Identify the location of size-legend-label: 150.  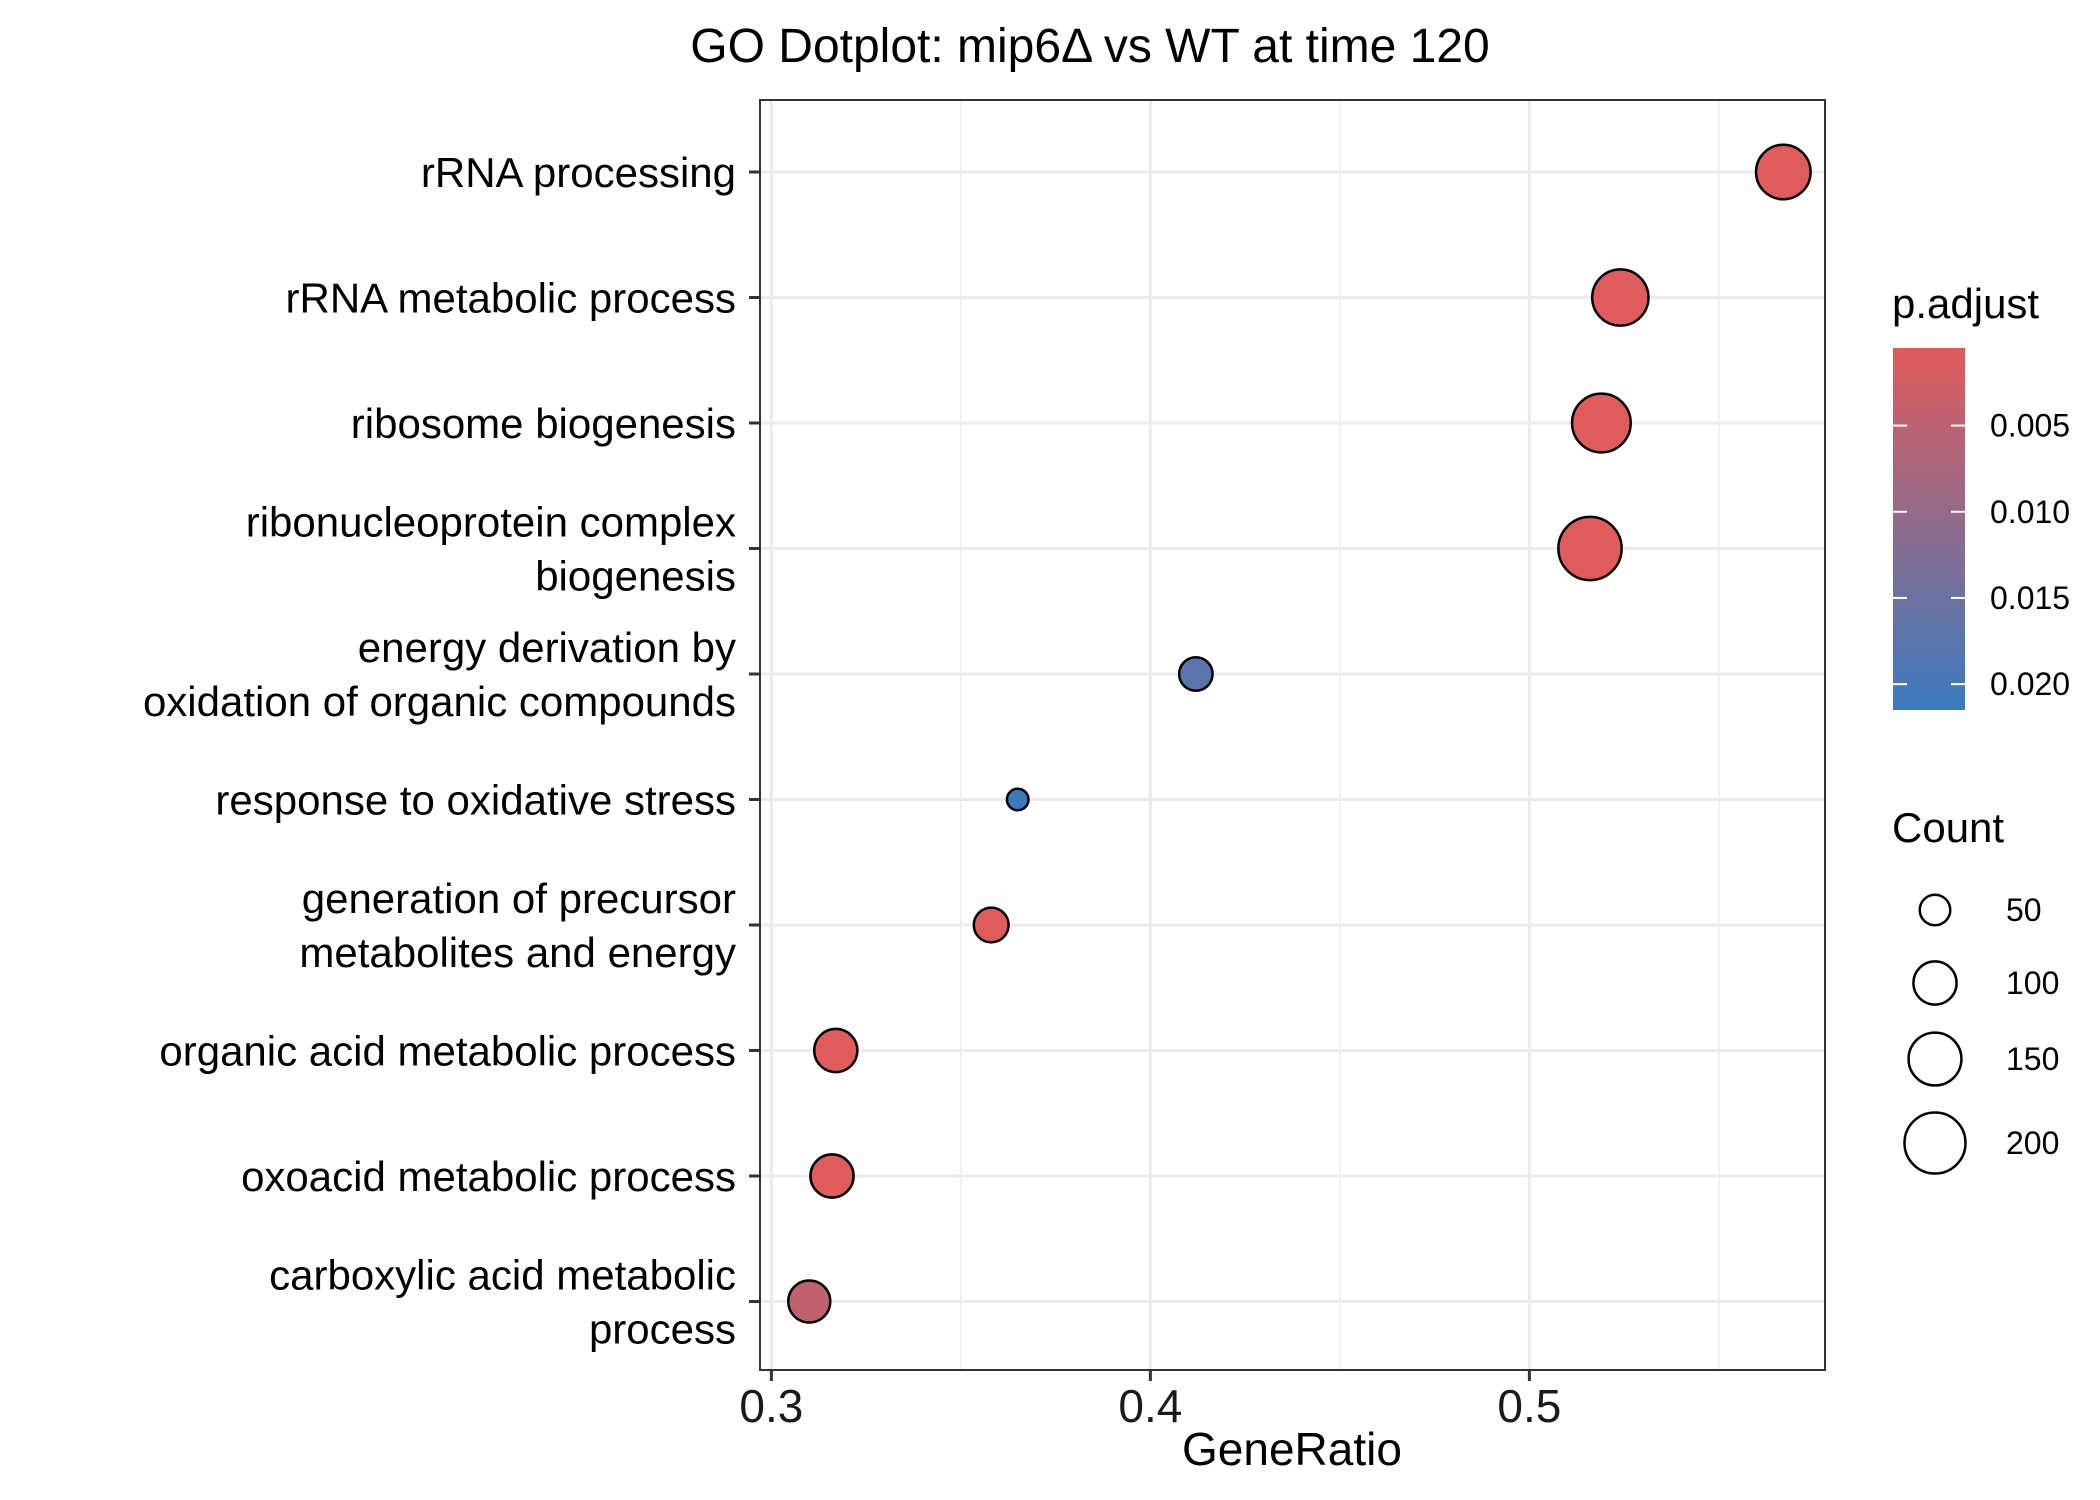
(2032, 1059).